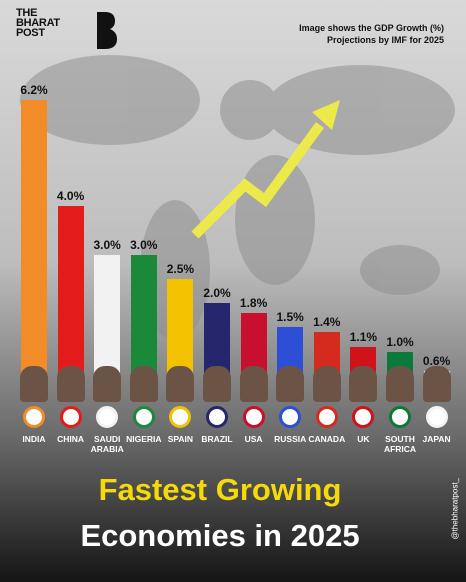 The image size is (466, 582). Describe the element at coordinates (400, 341) in the screenshot. I see `value-label: 1.0%` at that location.